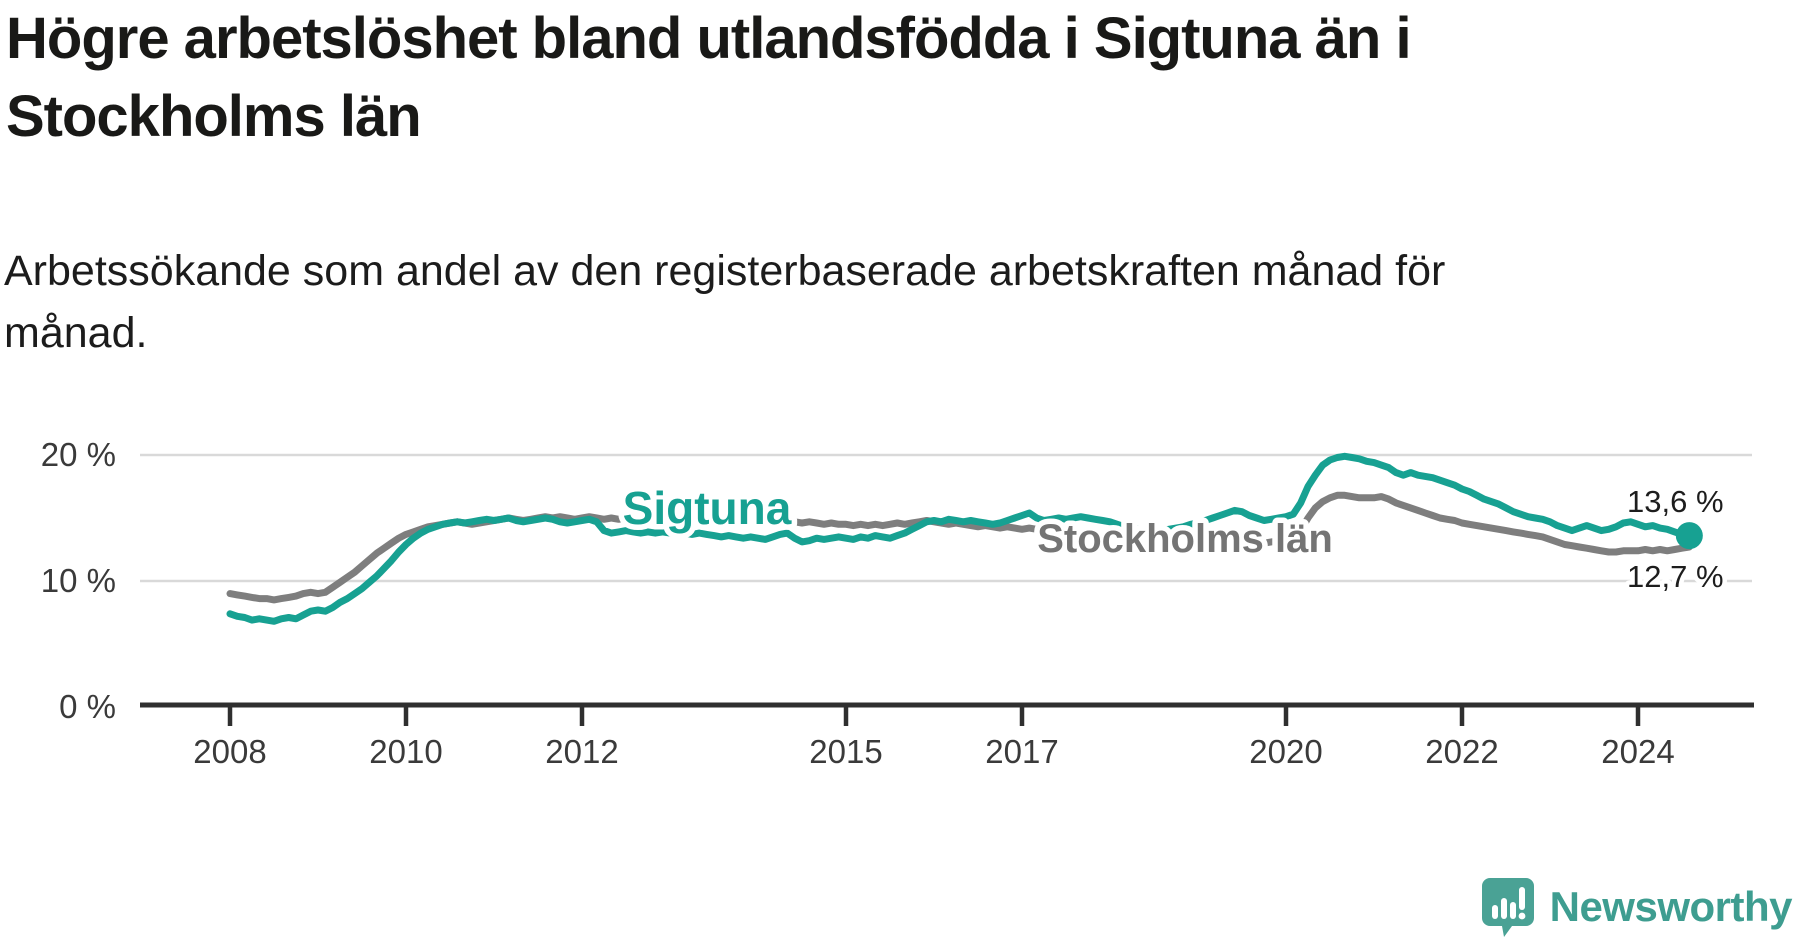  What do you see at coordinates (1675, 501) in the screenshot?
I see `latest-value-label-sigtuna: 13,6 %` at bounding box center [1675, 501].